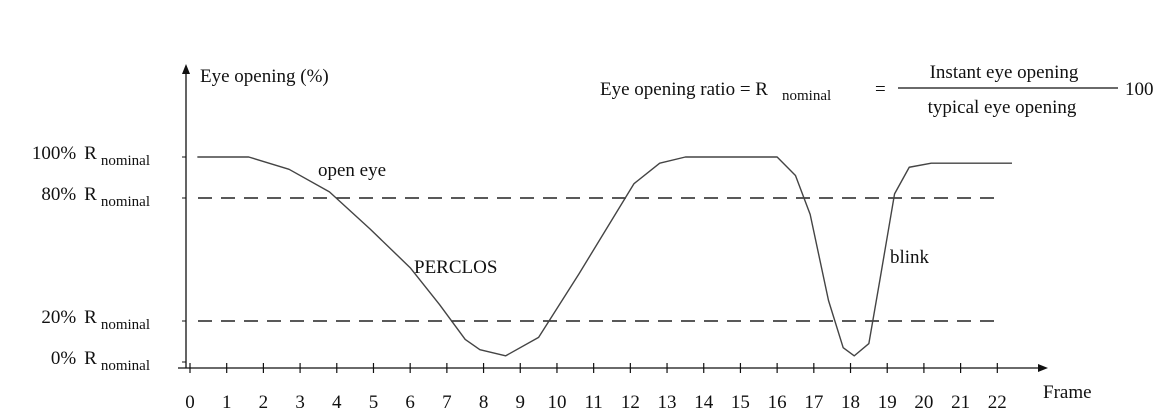  Describe the element at coordinates (1002, 107) in the screenshot. I see `formula-denominator: typical eye opening` at that location.